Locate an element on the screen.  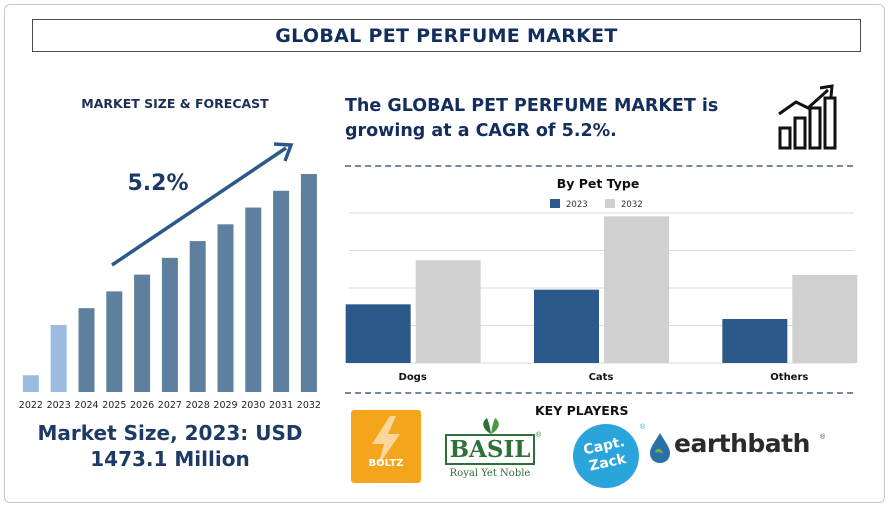
earthbath-logo-text: earthbath is located at coordinates (742, 443).